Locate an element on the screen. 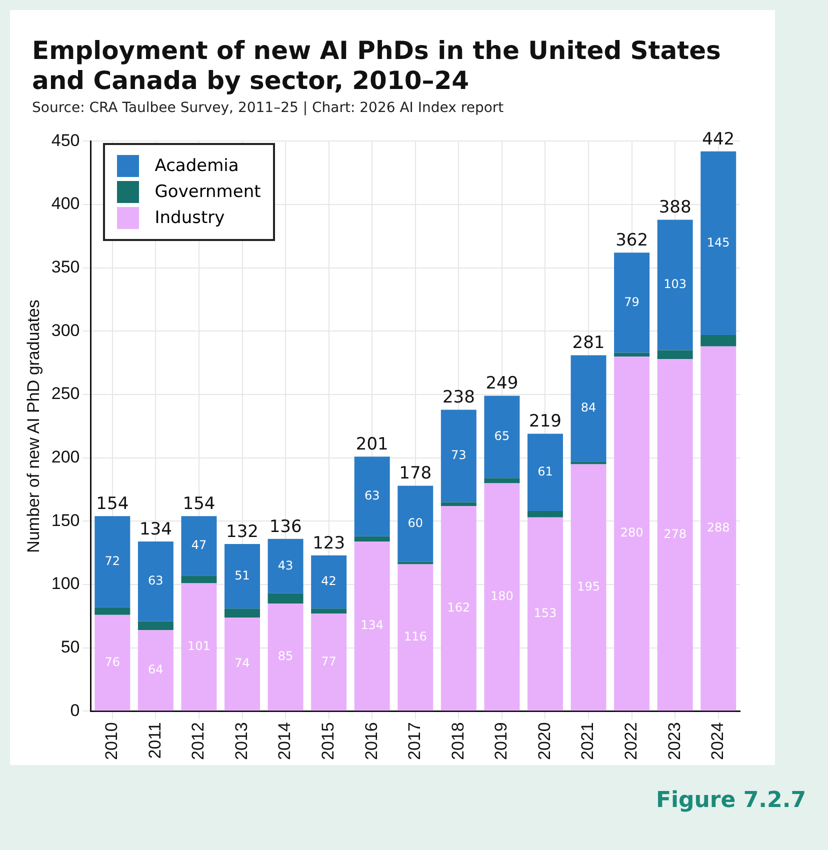  data-label: 153 is located at coordinates (545, 613).